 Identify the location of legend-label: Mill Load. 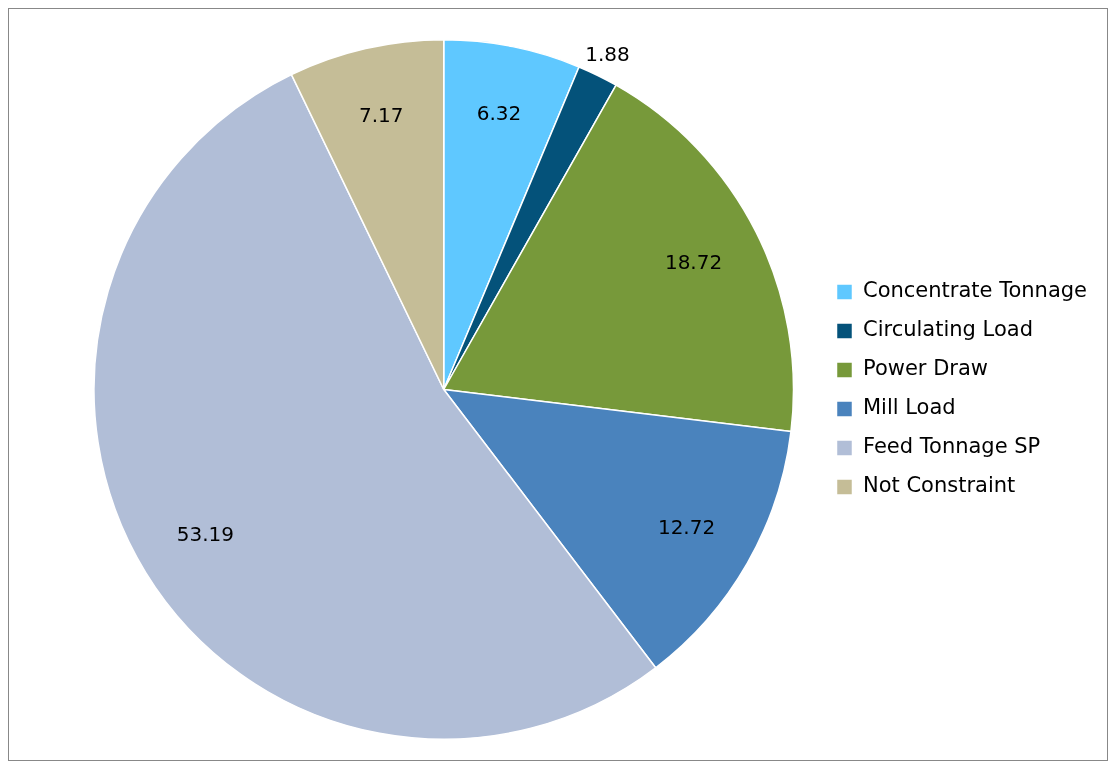
(909, 407).